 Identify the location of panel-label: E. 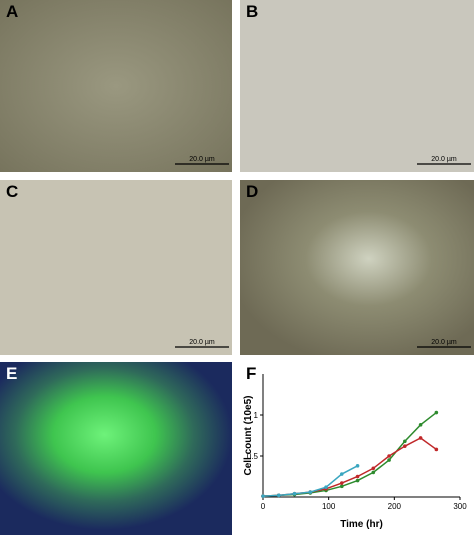
(11, 373).